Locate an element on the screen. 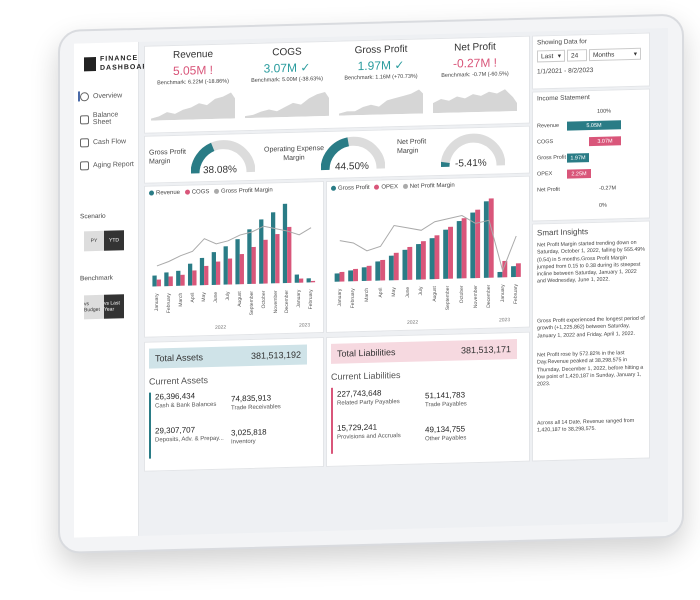  x-tick-label: September is located at coordinates (251, 303).